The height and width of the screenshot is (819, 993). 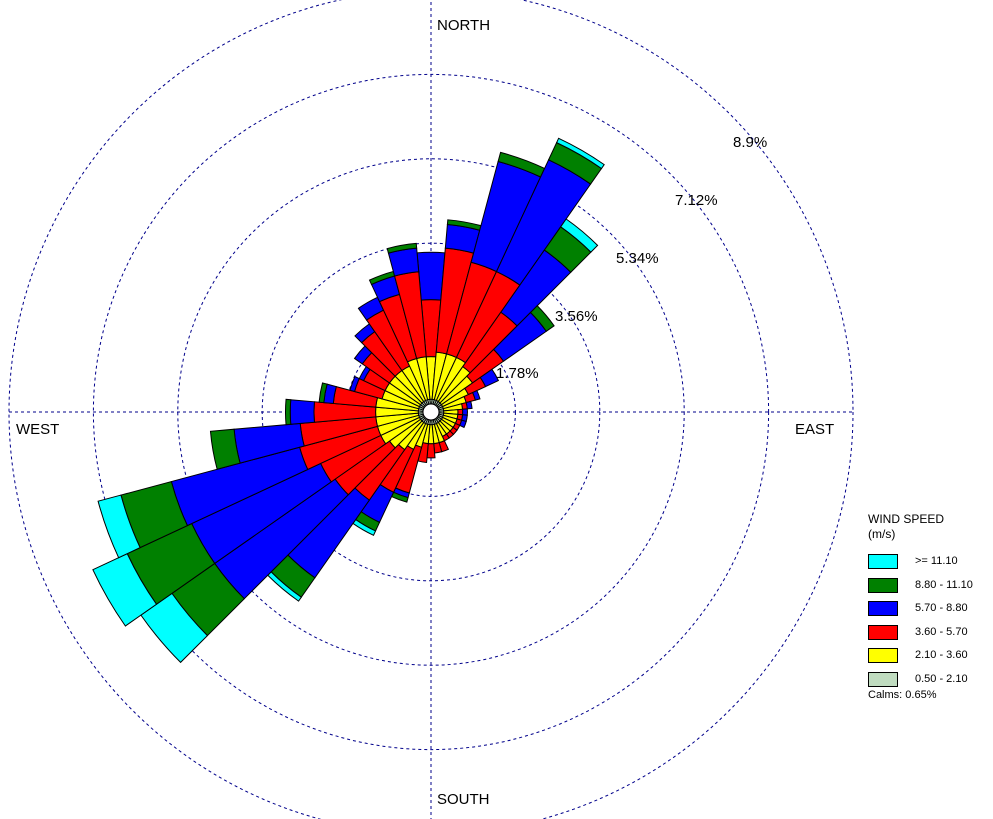 I want to click on east-label: EAST, so click(x=814, y=429).